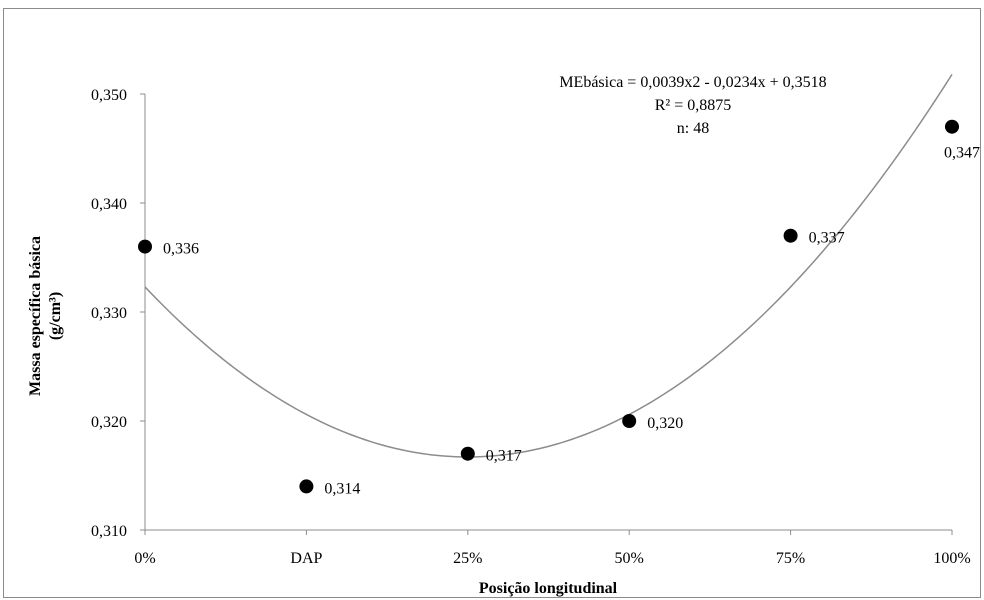  I want to click on x-tick-label: 0%, so click(144, 558).